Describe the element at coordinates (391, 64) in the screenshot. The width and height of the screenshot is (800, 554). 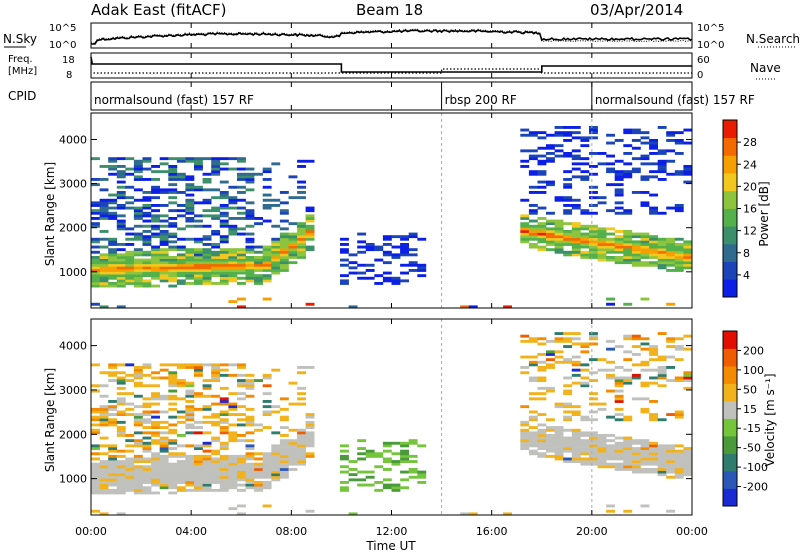
I see `frequency-trace` at that location.